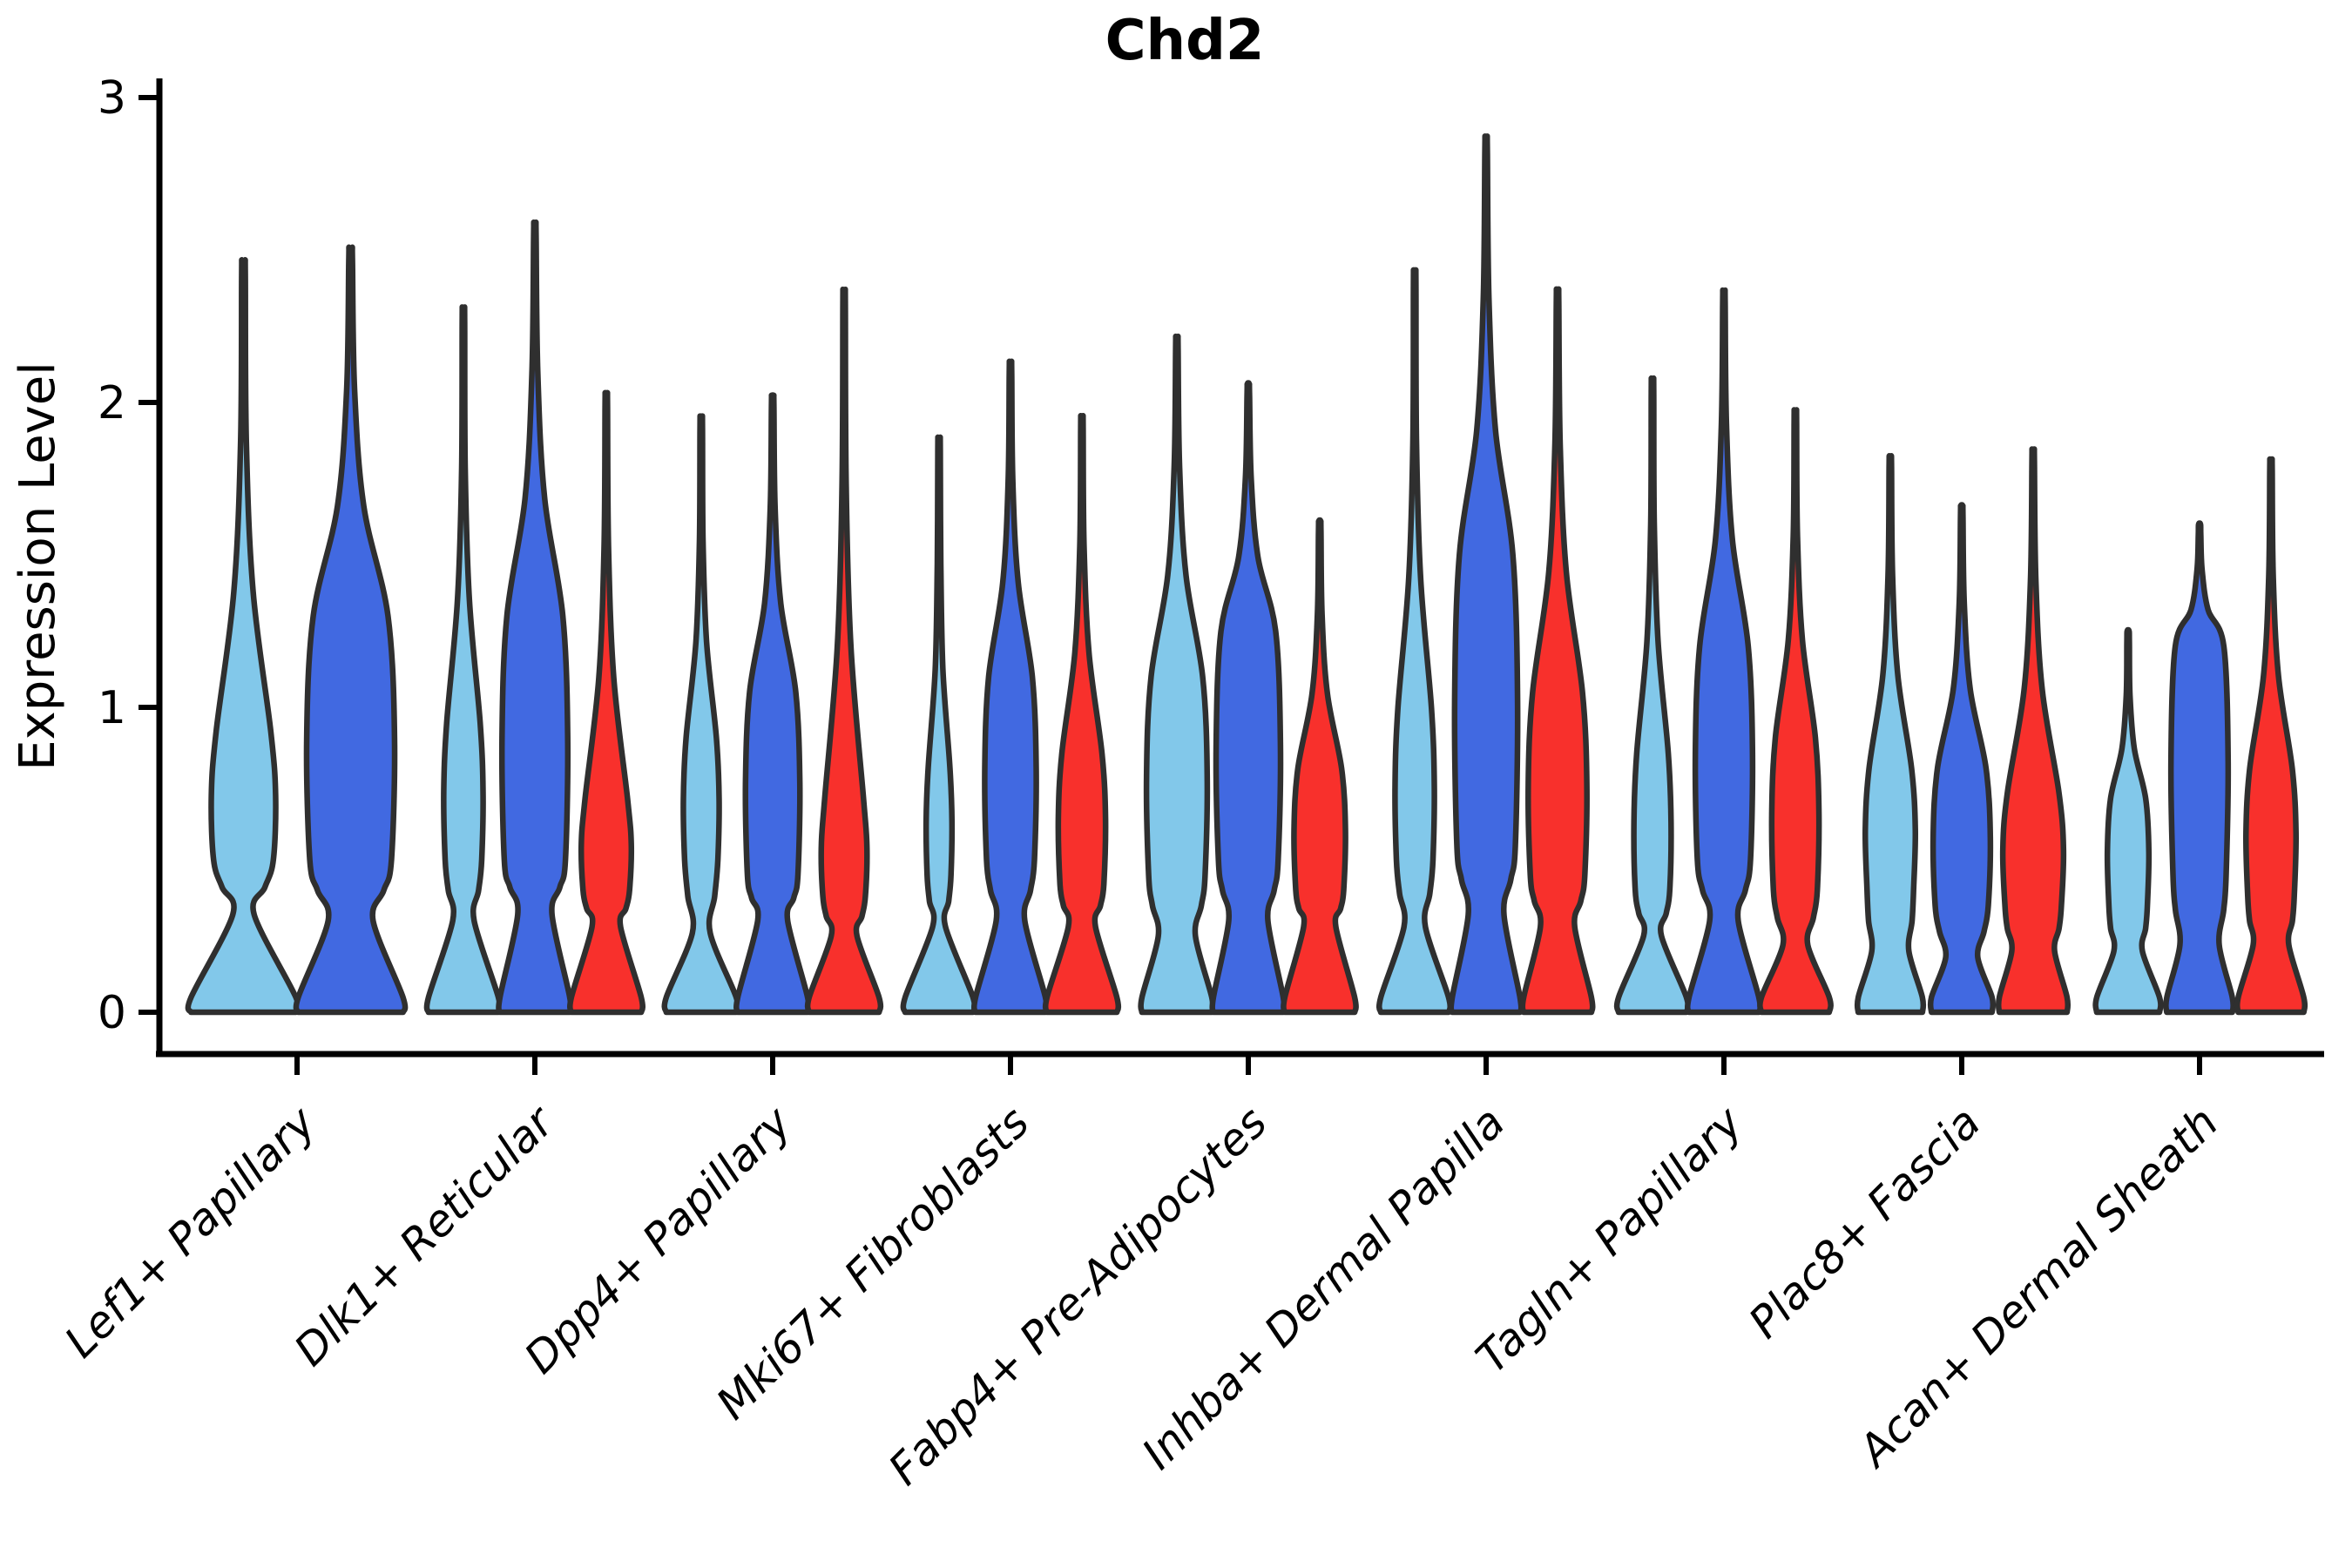 The image size is (2352, 1568). Describe the element at coordinates (1414, 641) in the screenshot. I see `violin-inhba-dermal-papilla-lightblue` at that location.